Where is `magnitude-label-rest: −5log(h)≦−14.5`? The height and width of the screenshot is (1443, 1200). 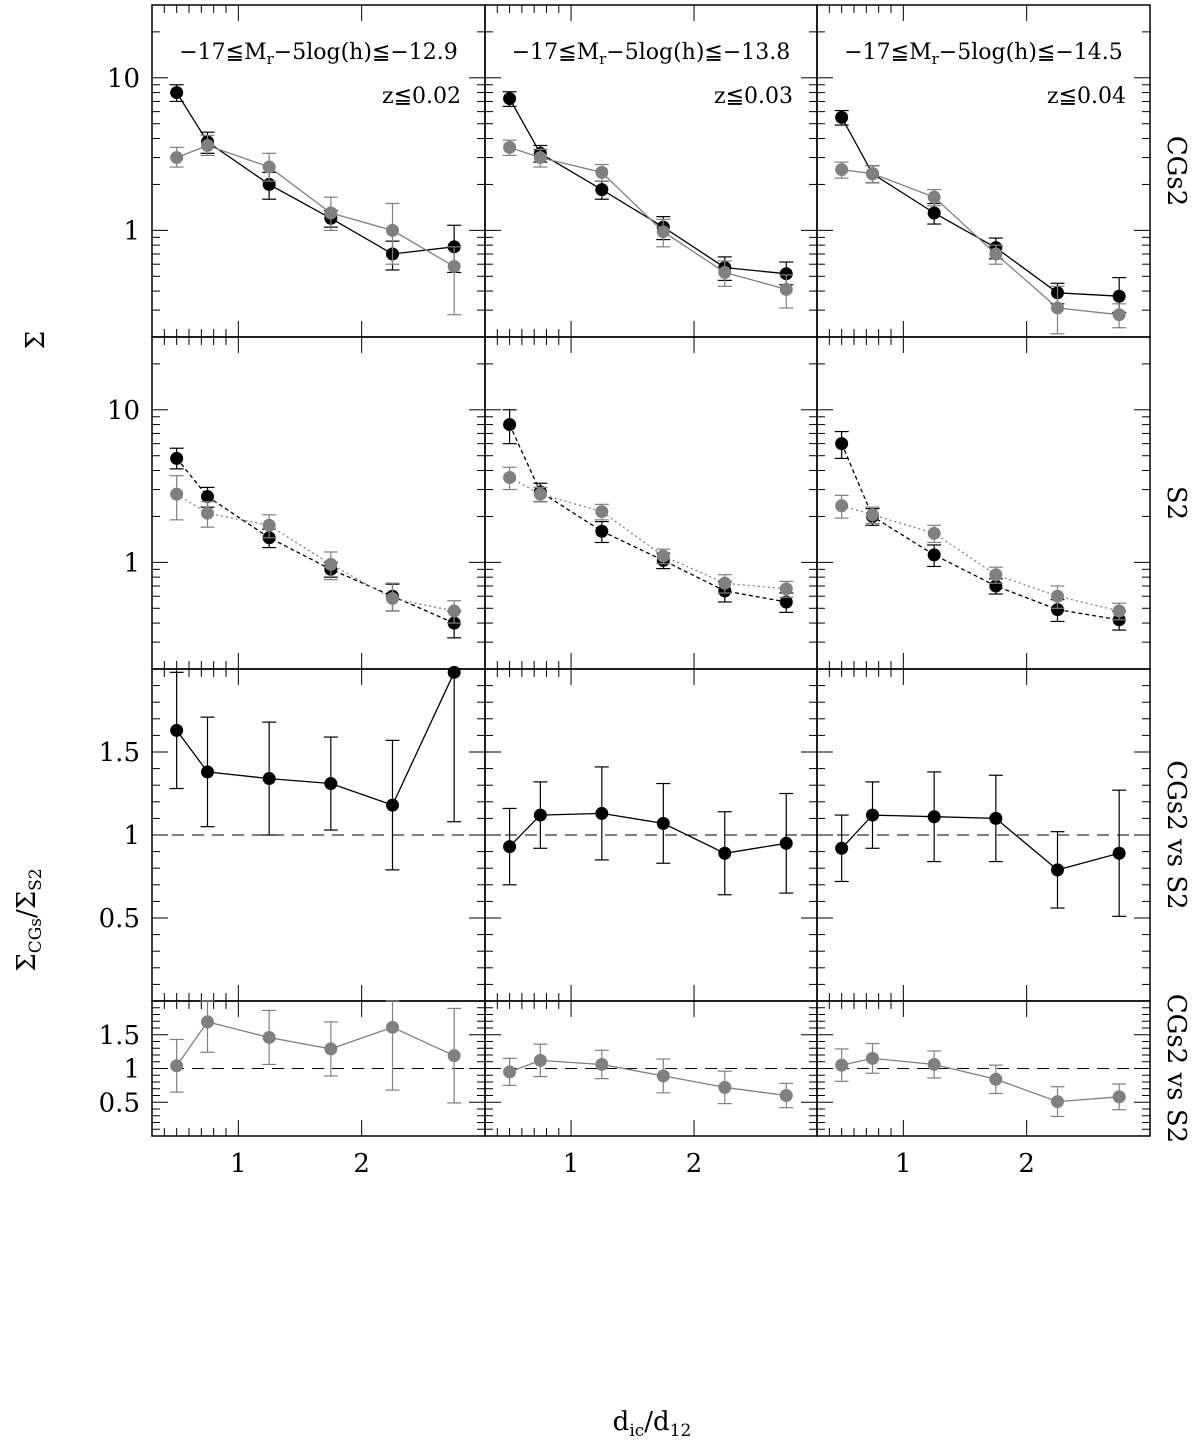 magnitude-label-rest: −5log(h)≦−14.5 is located at coordinates (1031, 52).